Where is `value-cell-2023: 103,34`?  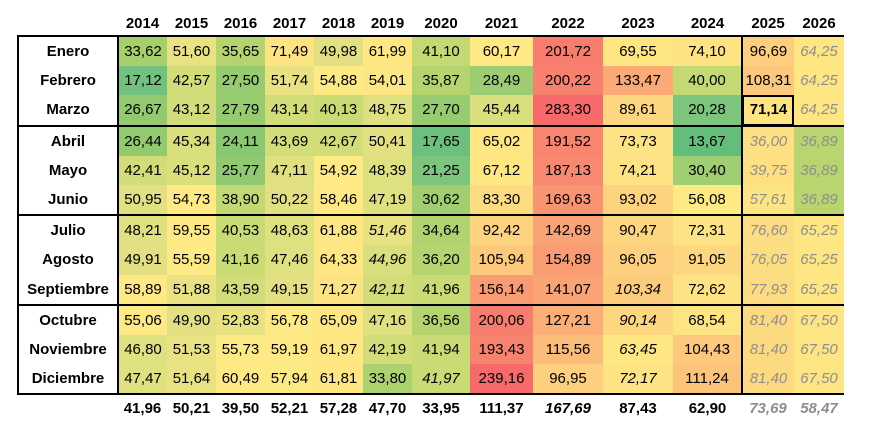 value-cell-2023: 103,34 is located at coordinates (638, 289).